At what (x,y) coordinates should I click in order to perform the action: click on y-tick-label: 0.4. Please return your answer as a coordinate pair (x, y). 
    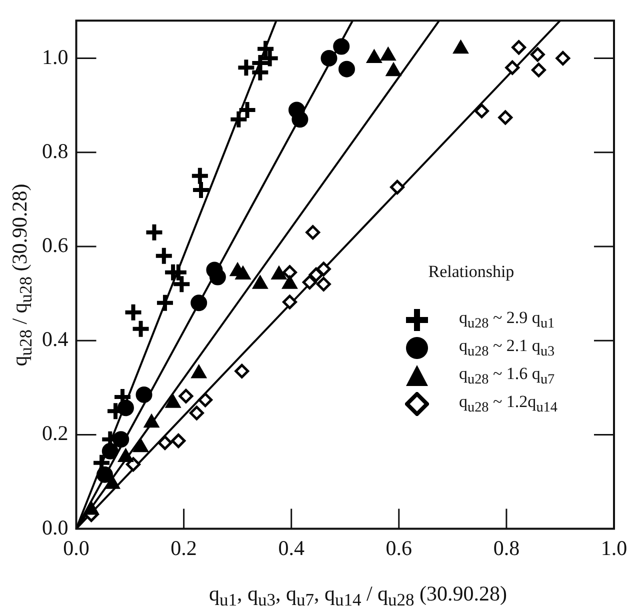
    Looking at the image, I should click on (55, 339).